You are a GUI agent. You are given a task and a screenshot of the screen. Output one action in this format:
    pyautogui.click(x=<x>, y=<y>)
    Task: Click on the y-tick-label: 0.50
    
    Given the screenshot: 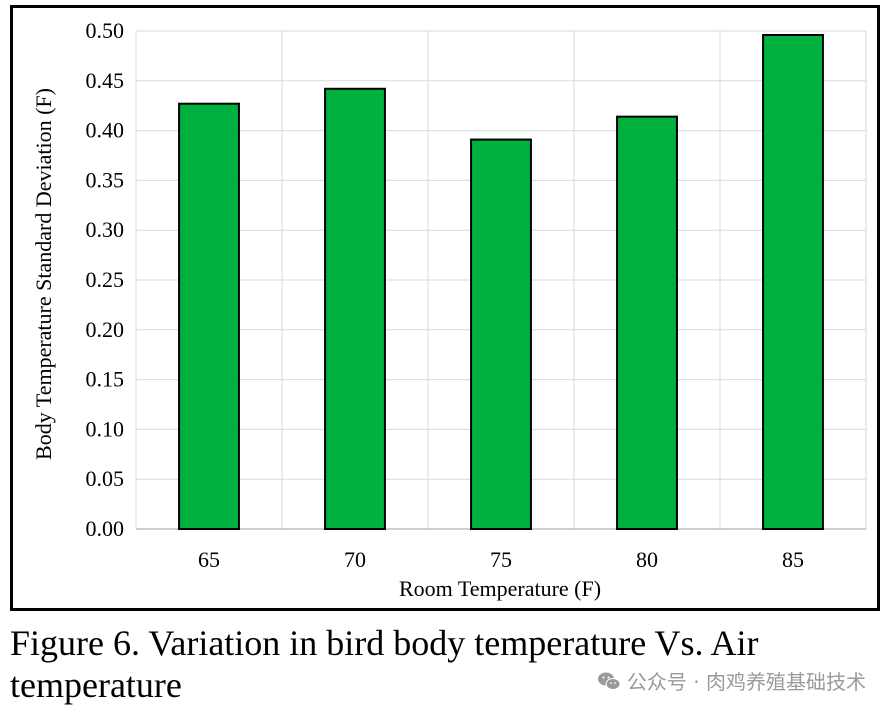 What is the action you would take?
    pyautogui.click(x=105, y=30)
    